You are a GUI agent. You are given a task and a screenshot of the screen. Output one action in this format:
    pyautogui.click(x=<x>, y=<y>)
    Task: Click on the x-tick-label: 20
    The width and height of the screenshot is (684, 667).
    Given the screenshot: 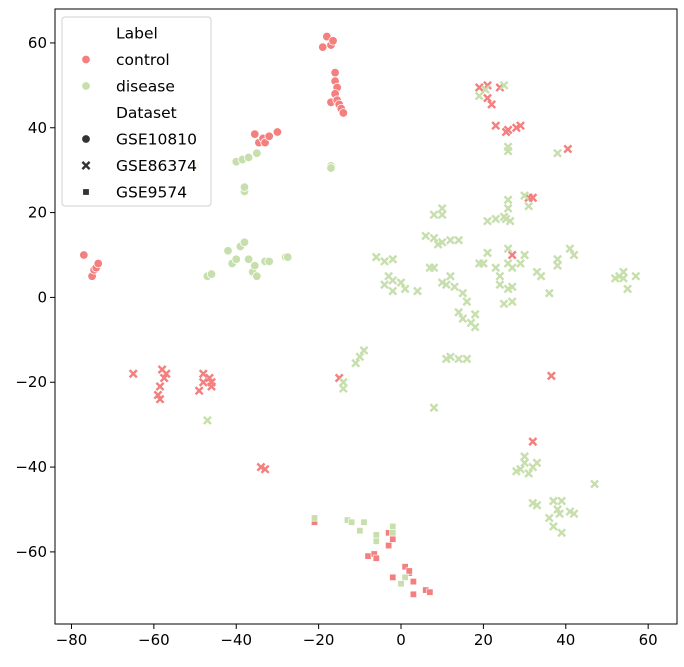 What is the action you would take?
    pyautogui.click(x=483, y=640)
    